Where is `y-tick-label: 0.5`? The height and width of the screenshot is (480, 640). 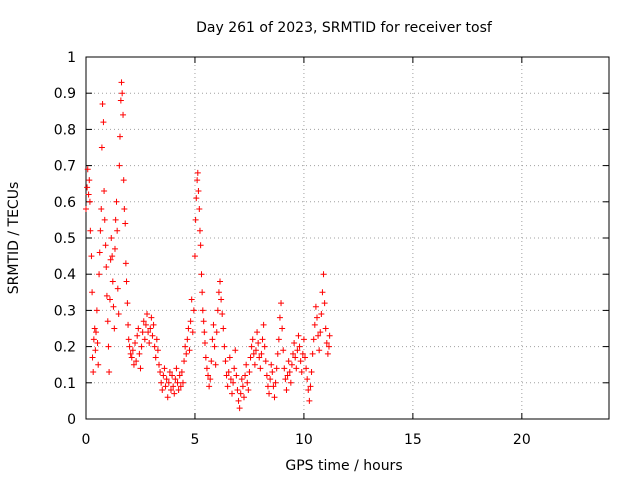 y-tick-label: 0.5 is located at coordinates (65, 239).